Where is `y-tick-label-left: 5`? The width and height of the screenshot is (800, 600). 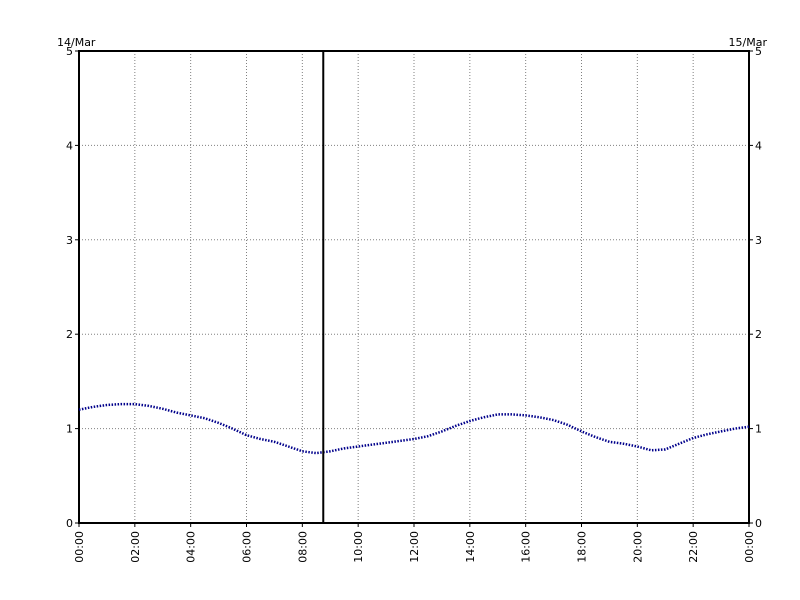 y-tick-label-left: 5 is located at coordinates (69, 51).